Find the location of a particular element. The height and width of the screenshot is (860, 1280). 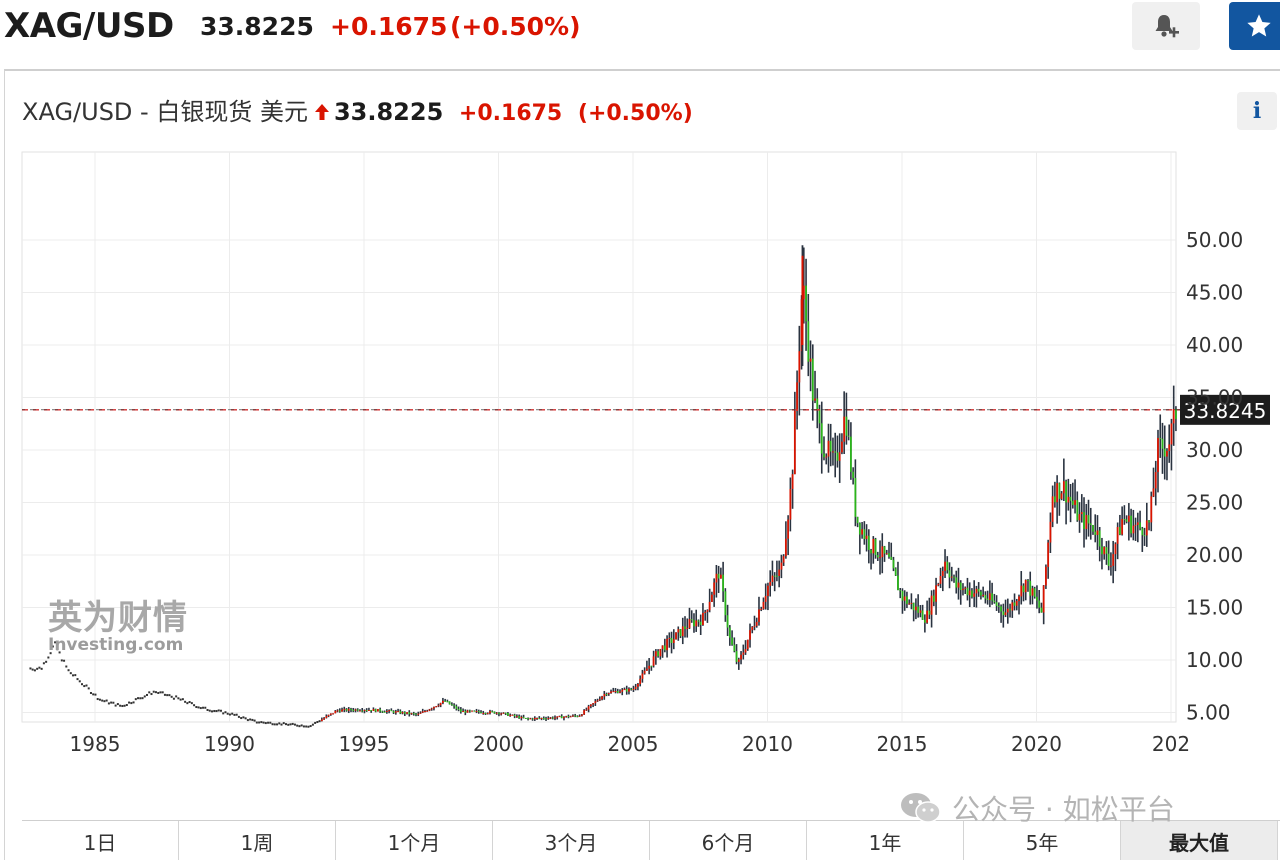

range-button-2: 1周 is located at coordinates (257, 840).